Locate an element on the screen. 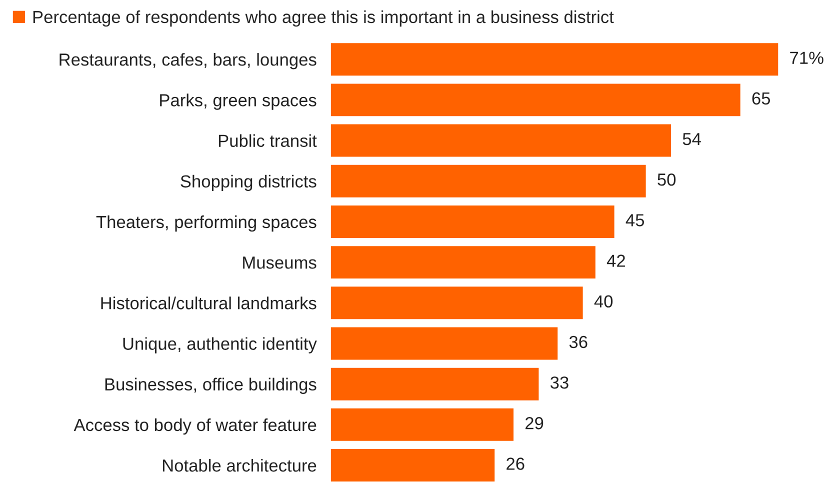  y-tick-label: Unique, authentic identity is located at coordinates (220, 345).